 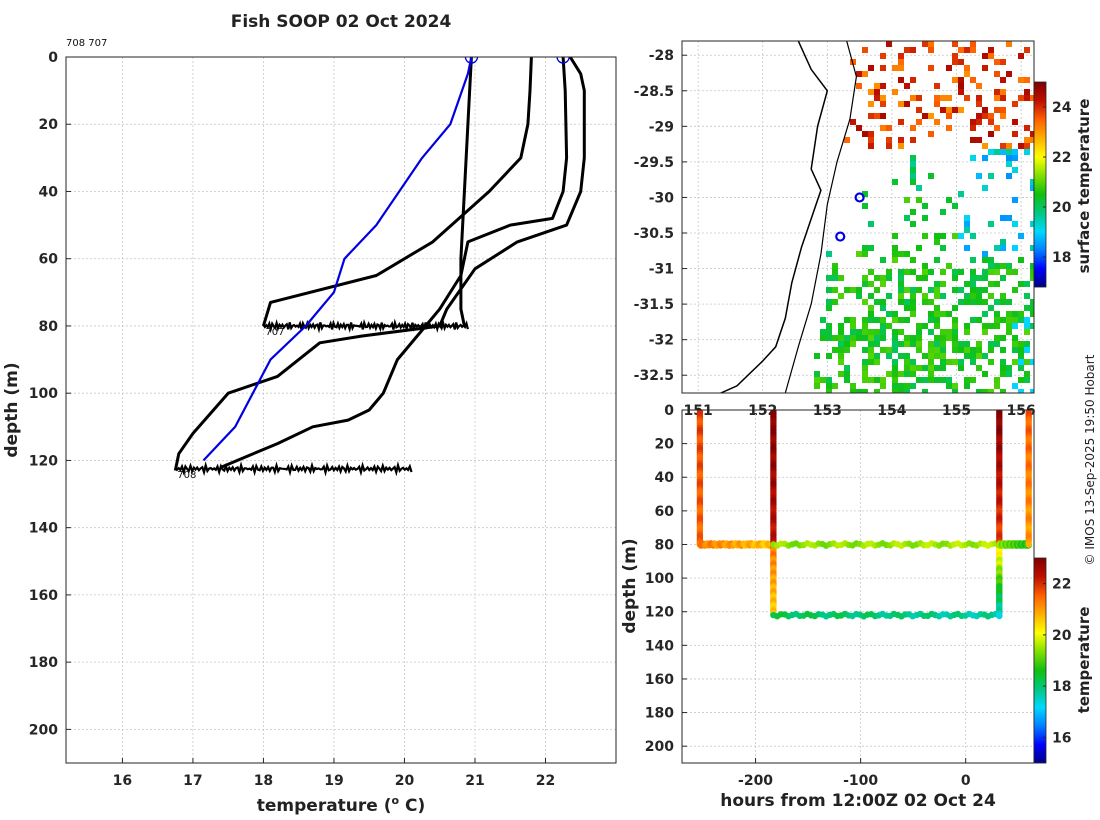 What do you see at coordinates (474, 781) in the screenshot?
I see `profiles-x-tick-label: 21` at bounding box center [474, 781].